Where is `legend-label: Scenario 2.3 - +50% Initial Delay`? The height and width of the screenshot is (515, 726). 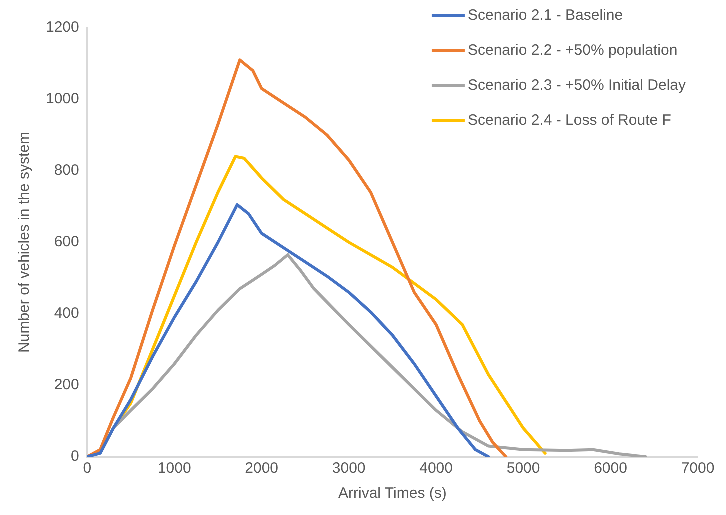 legend-label: Scenario 2.3 - +50% Initial Delay is located at coordinates (577, 85).